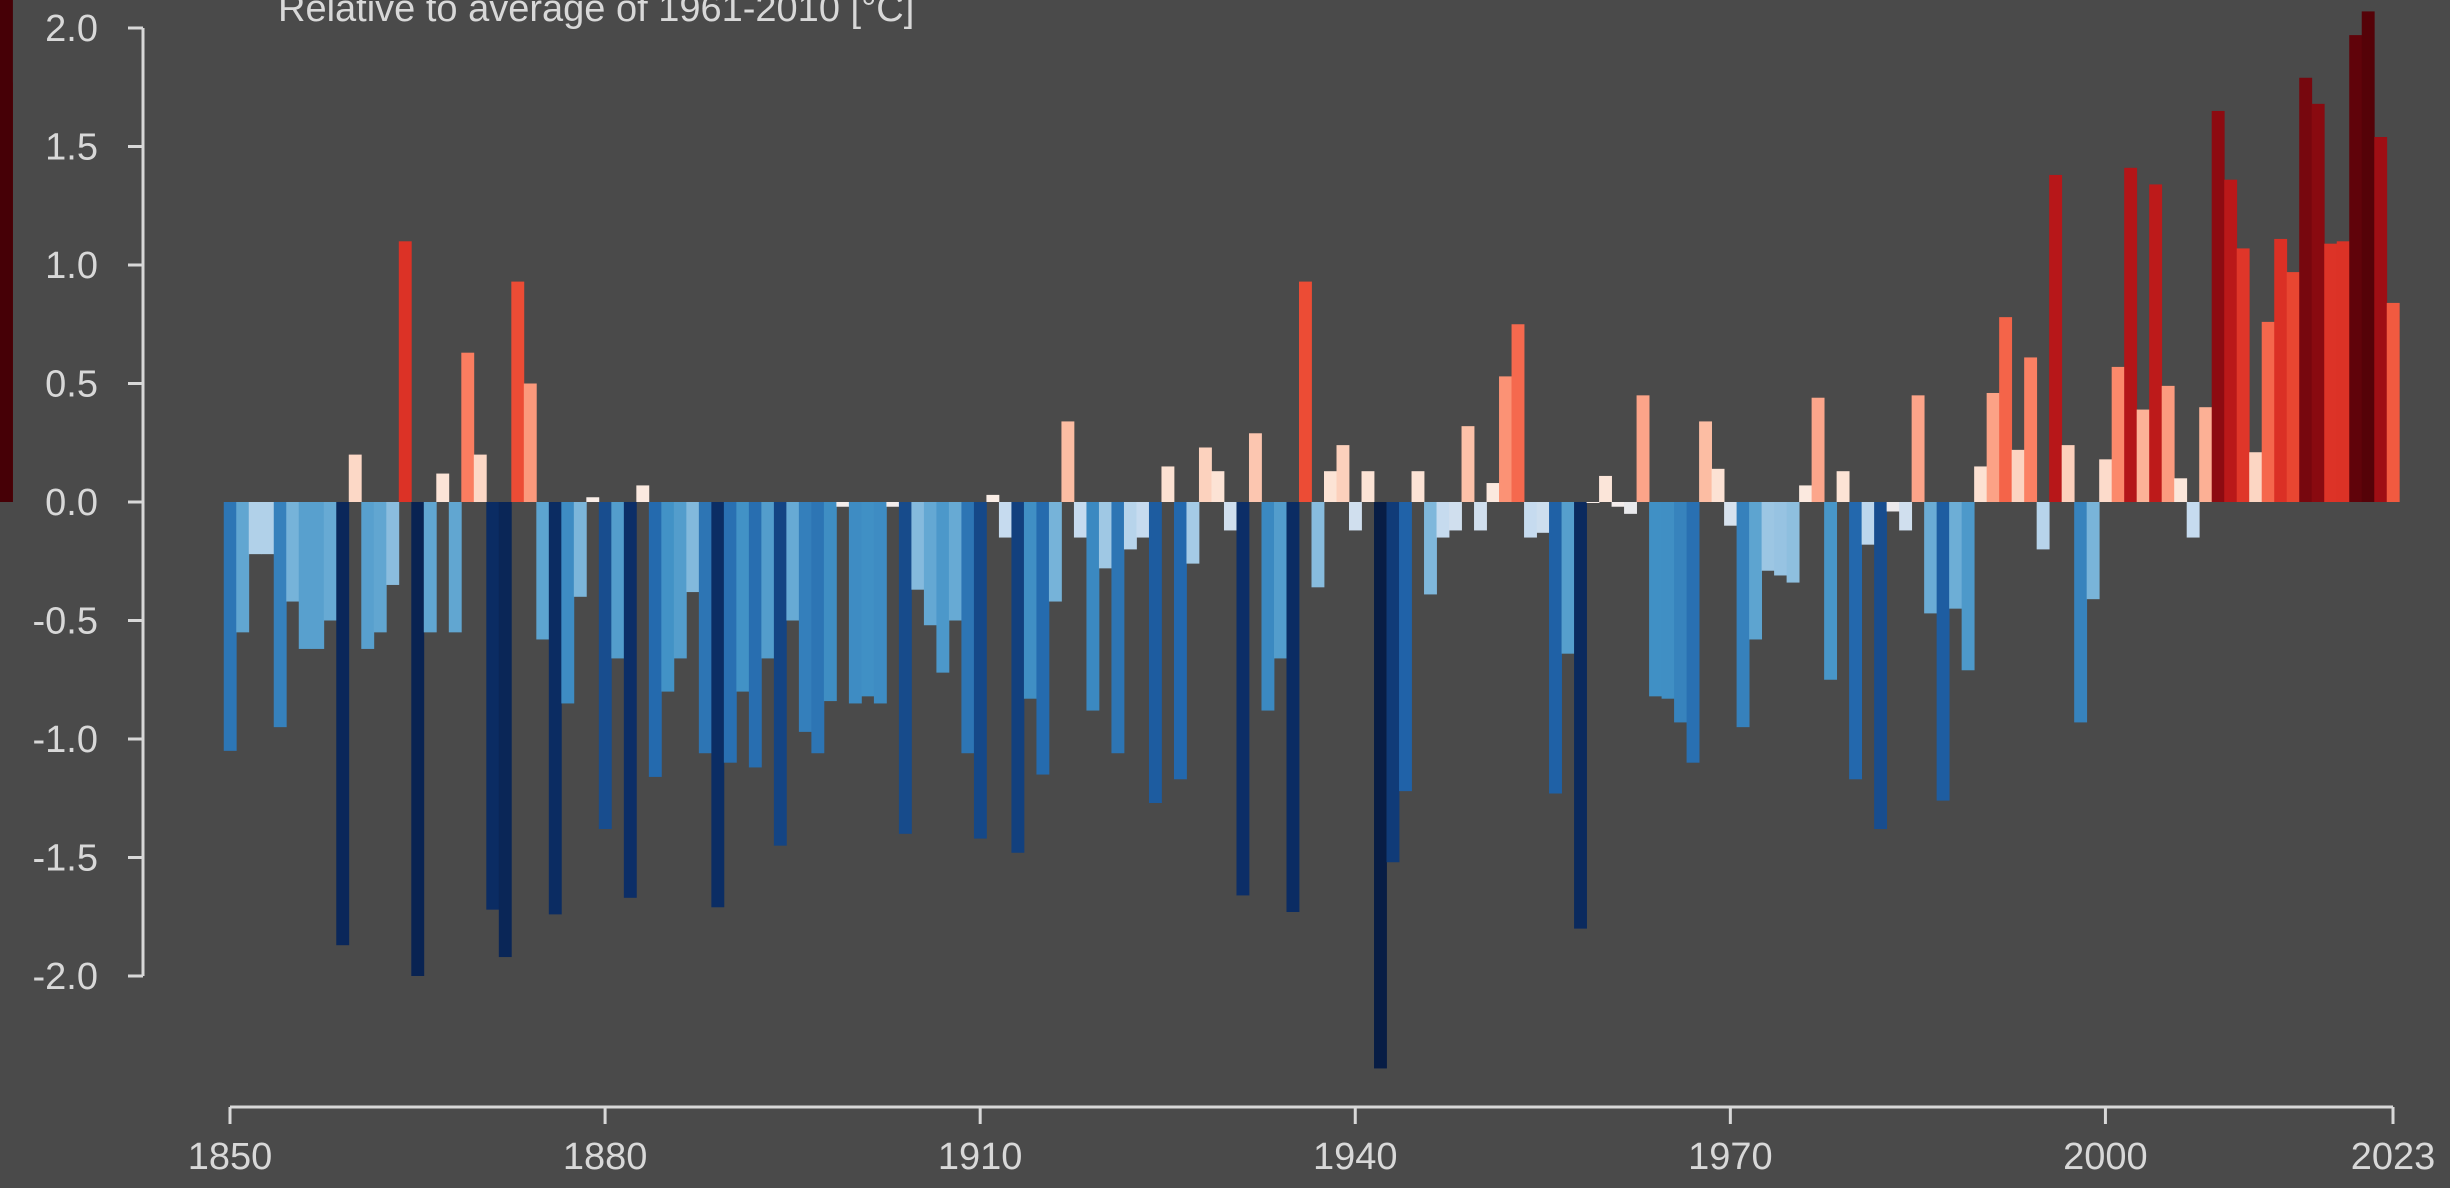 Image resolution: width=2450 pixels, height=1188 pixels. I want to click on bar-1942, so click(1380, 785).